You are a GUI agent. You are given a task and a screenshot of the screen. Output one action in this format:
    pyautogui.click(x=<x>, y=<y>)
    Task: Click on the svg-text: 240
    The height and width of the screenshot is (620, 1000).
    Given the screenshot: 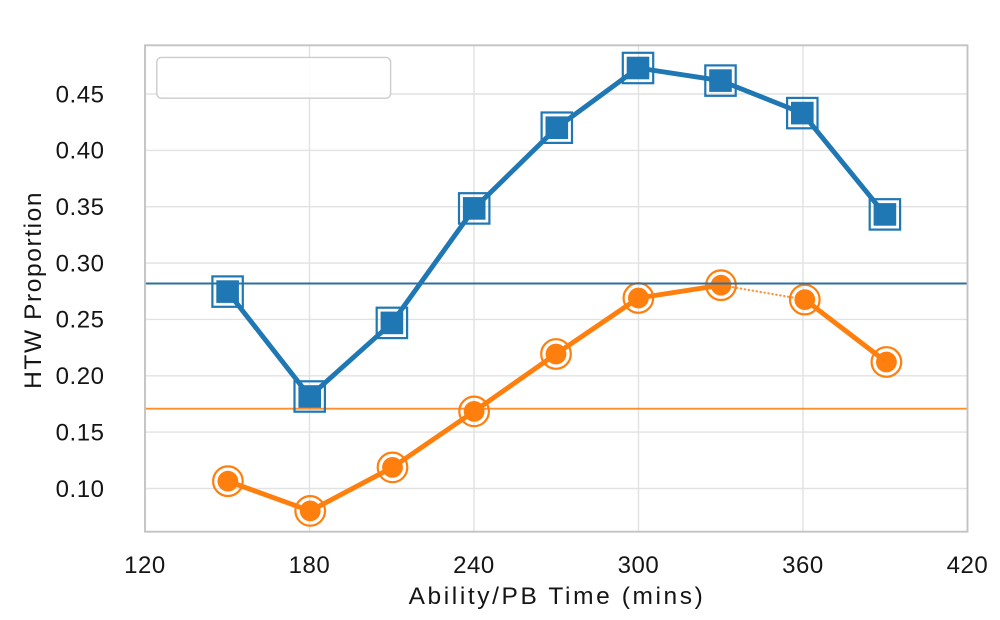 What is the action you would take?
    pyautogui.click(x=474, y=565)
    